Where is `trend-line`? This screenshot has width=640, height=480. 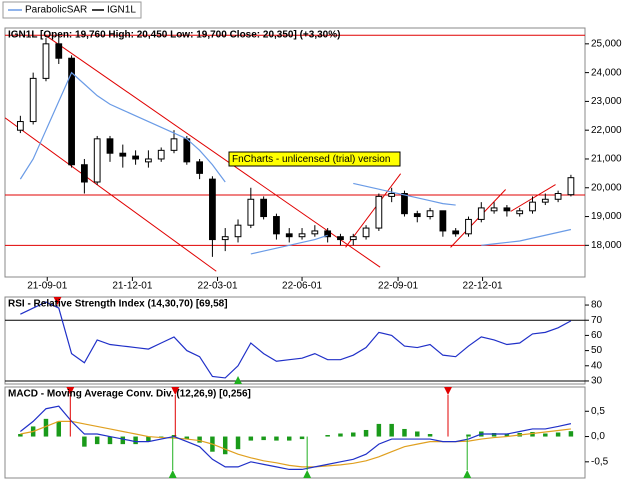 trend-line is located at coordinates (533, 198).